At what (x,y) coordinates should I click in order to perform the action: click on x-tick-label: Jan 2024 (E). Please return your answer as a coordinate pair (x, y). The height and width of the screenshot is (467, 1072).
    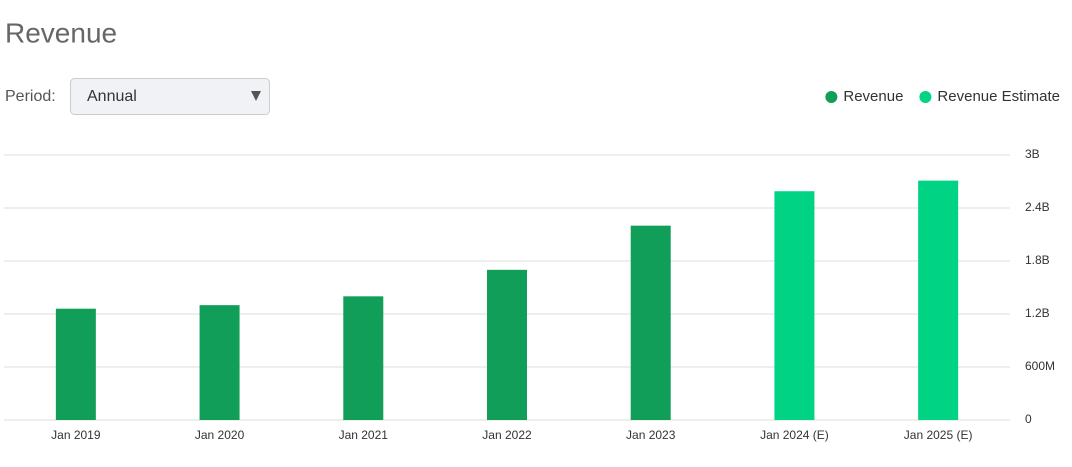
    Looking at the image, I should click on (794, 435).